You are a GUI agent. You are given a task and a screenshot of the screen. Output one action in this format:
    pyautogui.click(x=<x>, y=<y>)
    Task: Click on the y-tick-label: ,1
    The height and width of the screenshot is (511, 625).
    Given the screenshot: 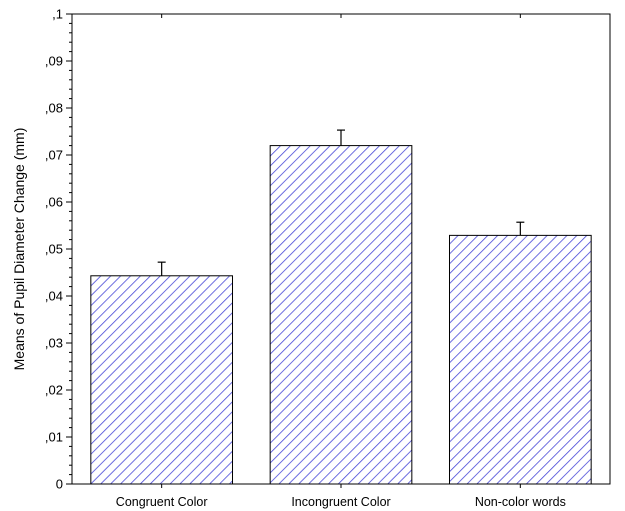 What is the action you would take?
    pyautogui.click(x=57, y=14)
    